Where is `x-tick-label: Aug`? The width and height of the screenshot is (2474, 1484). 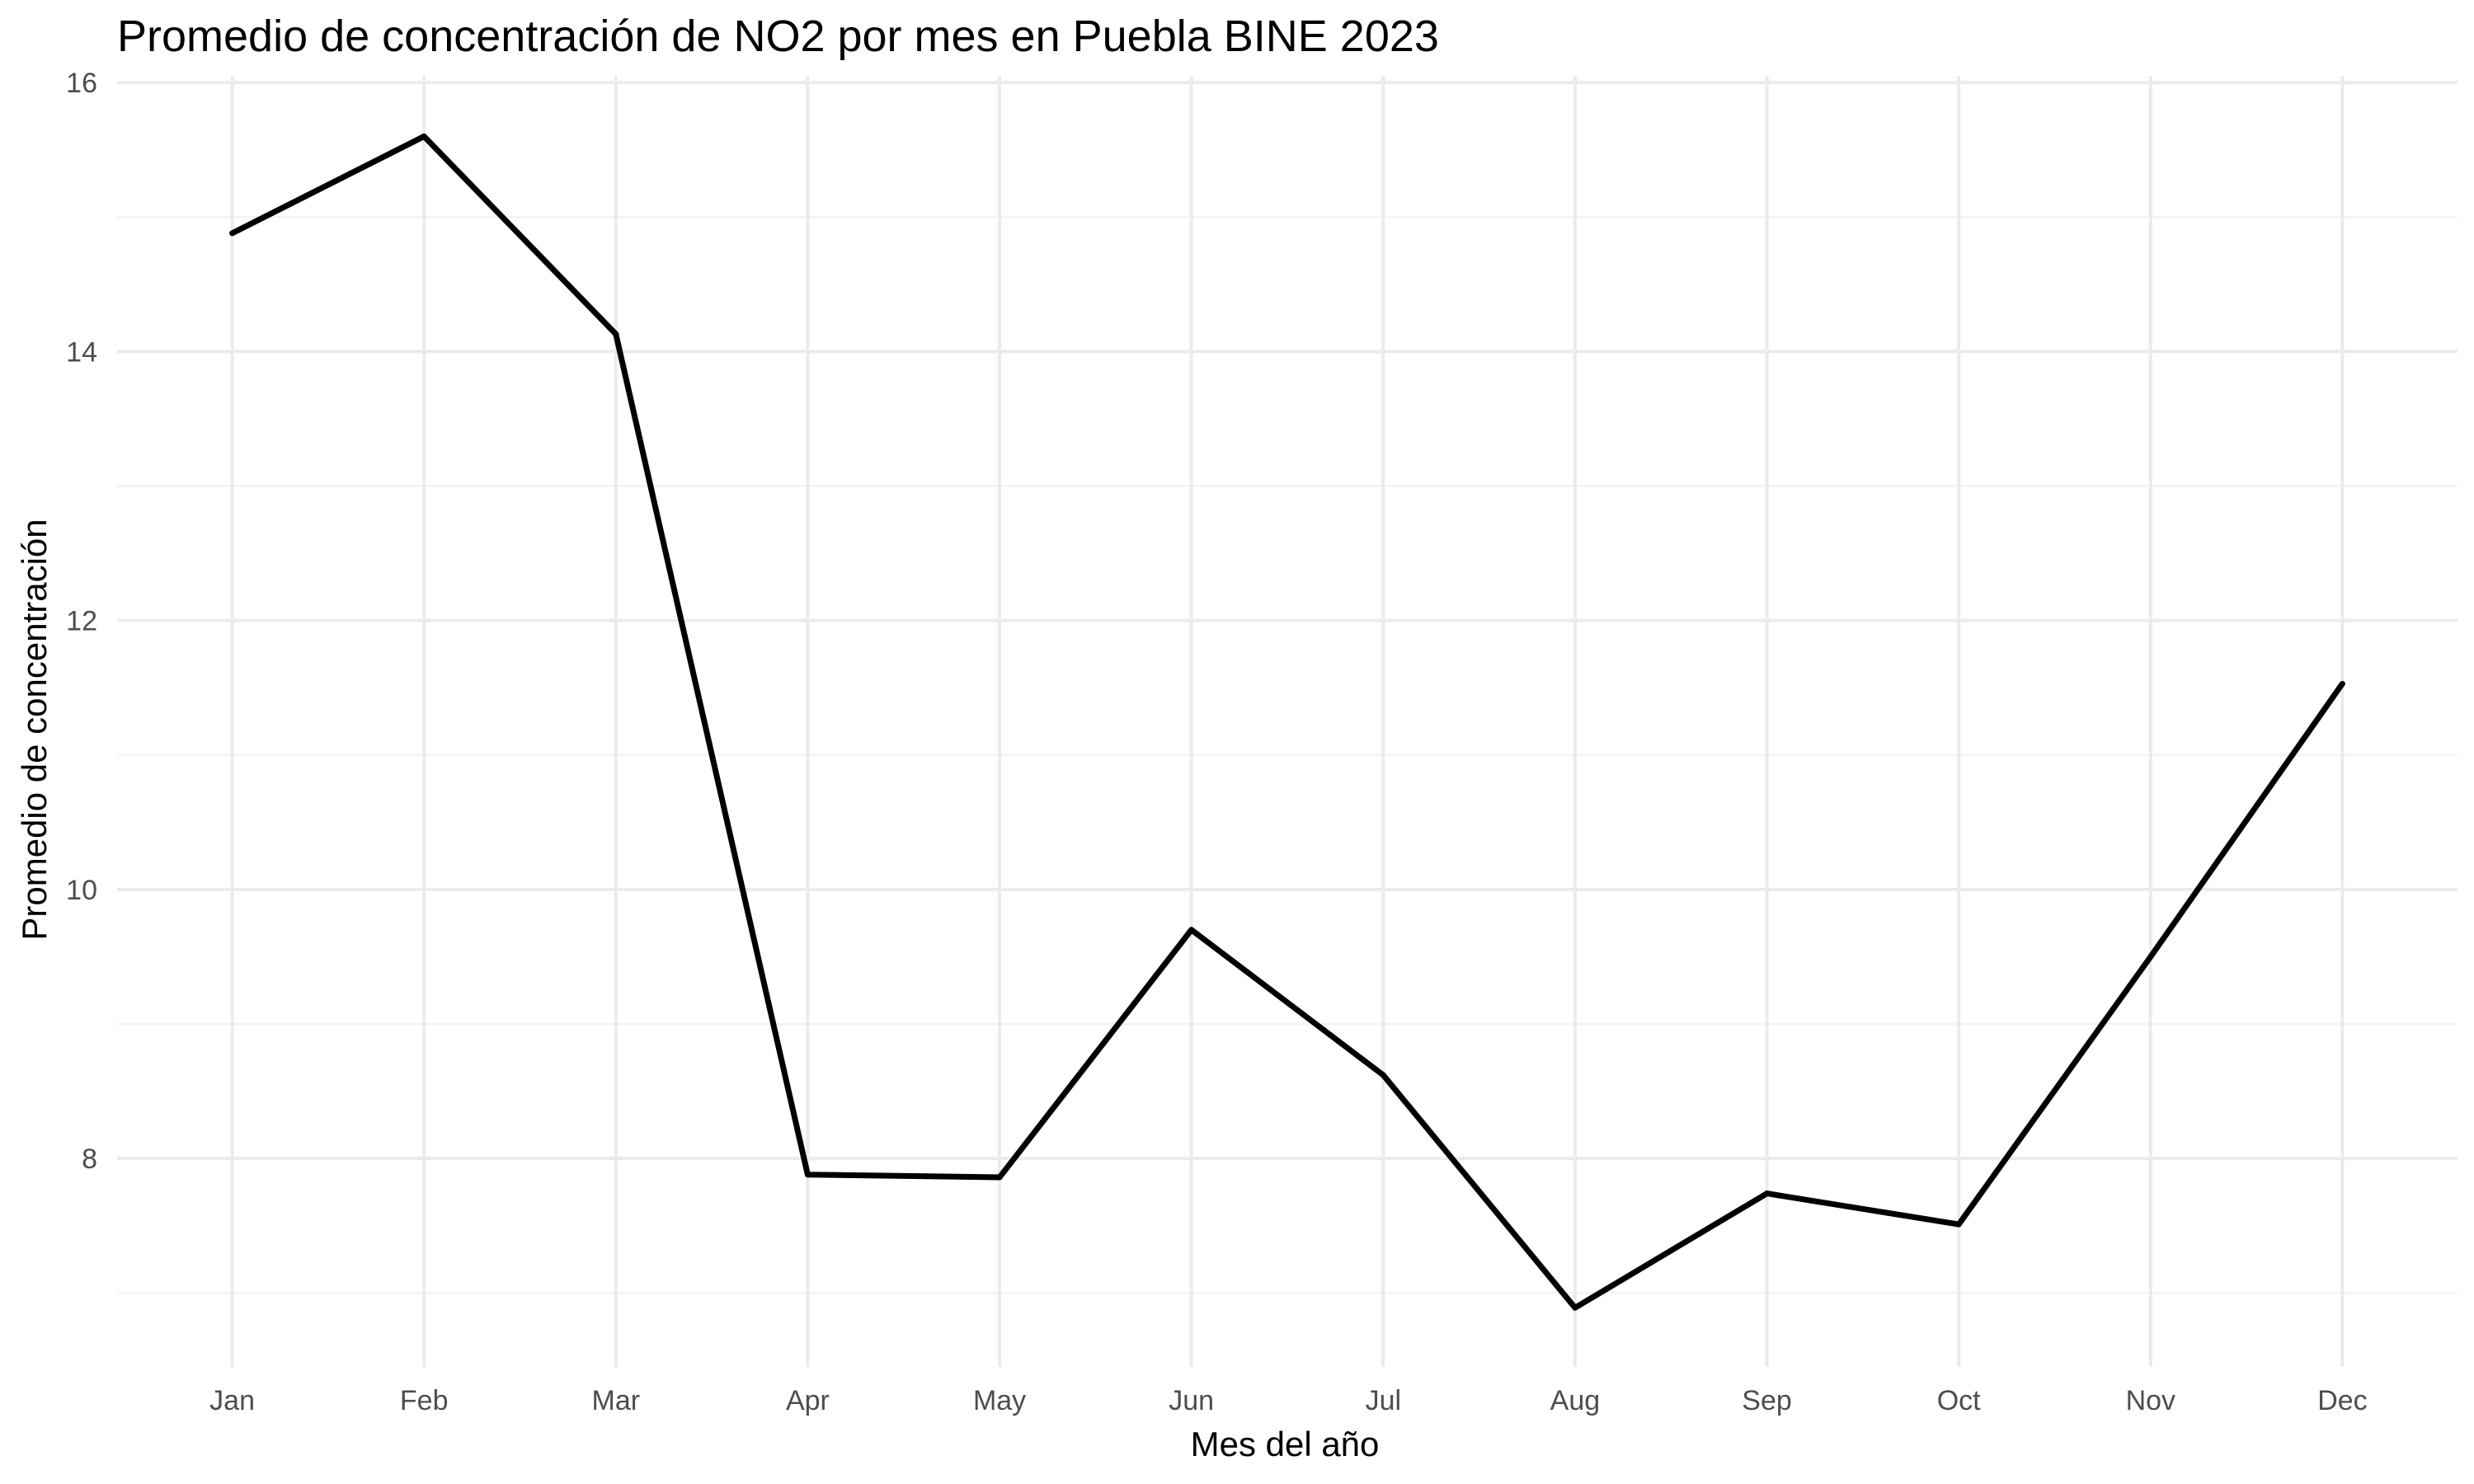 x-tick-label: Aug is located at coordinates (1575, 1400).